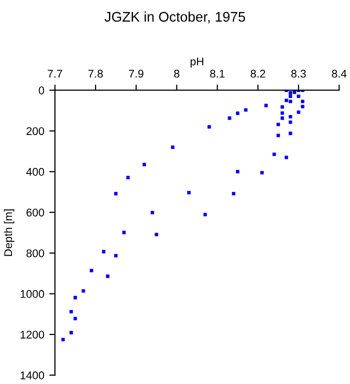 Image resolution: width=350 pixels, height=384 pixels. What do you see at coordinates (32, 375) in the screenshot?
I see `y-tick-label: 1400` at bounding box center [32, 375].